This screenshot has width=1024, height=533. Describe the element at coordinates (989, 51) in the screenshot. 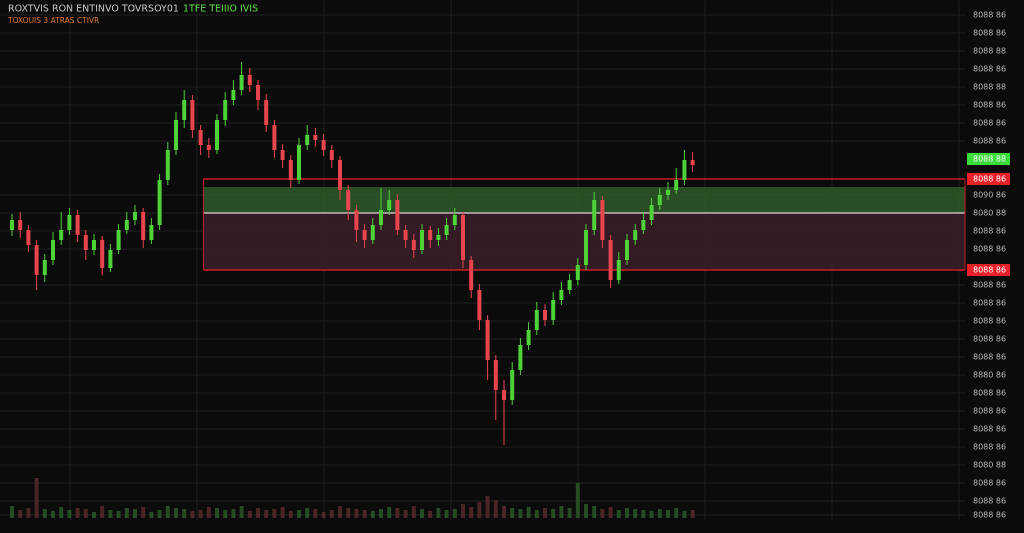

I see `y-tick-label: 8088 88` at that location.